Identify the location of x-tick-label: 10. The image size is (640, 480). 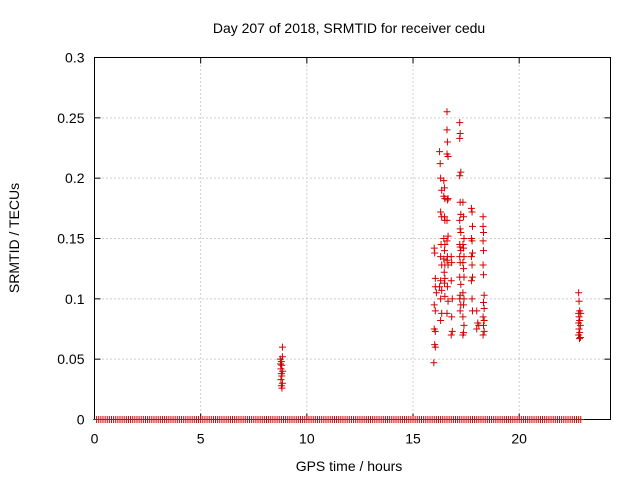
(307, 439).